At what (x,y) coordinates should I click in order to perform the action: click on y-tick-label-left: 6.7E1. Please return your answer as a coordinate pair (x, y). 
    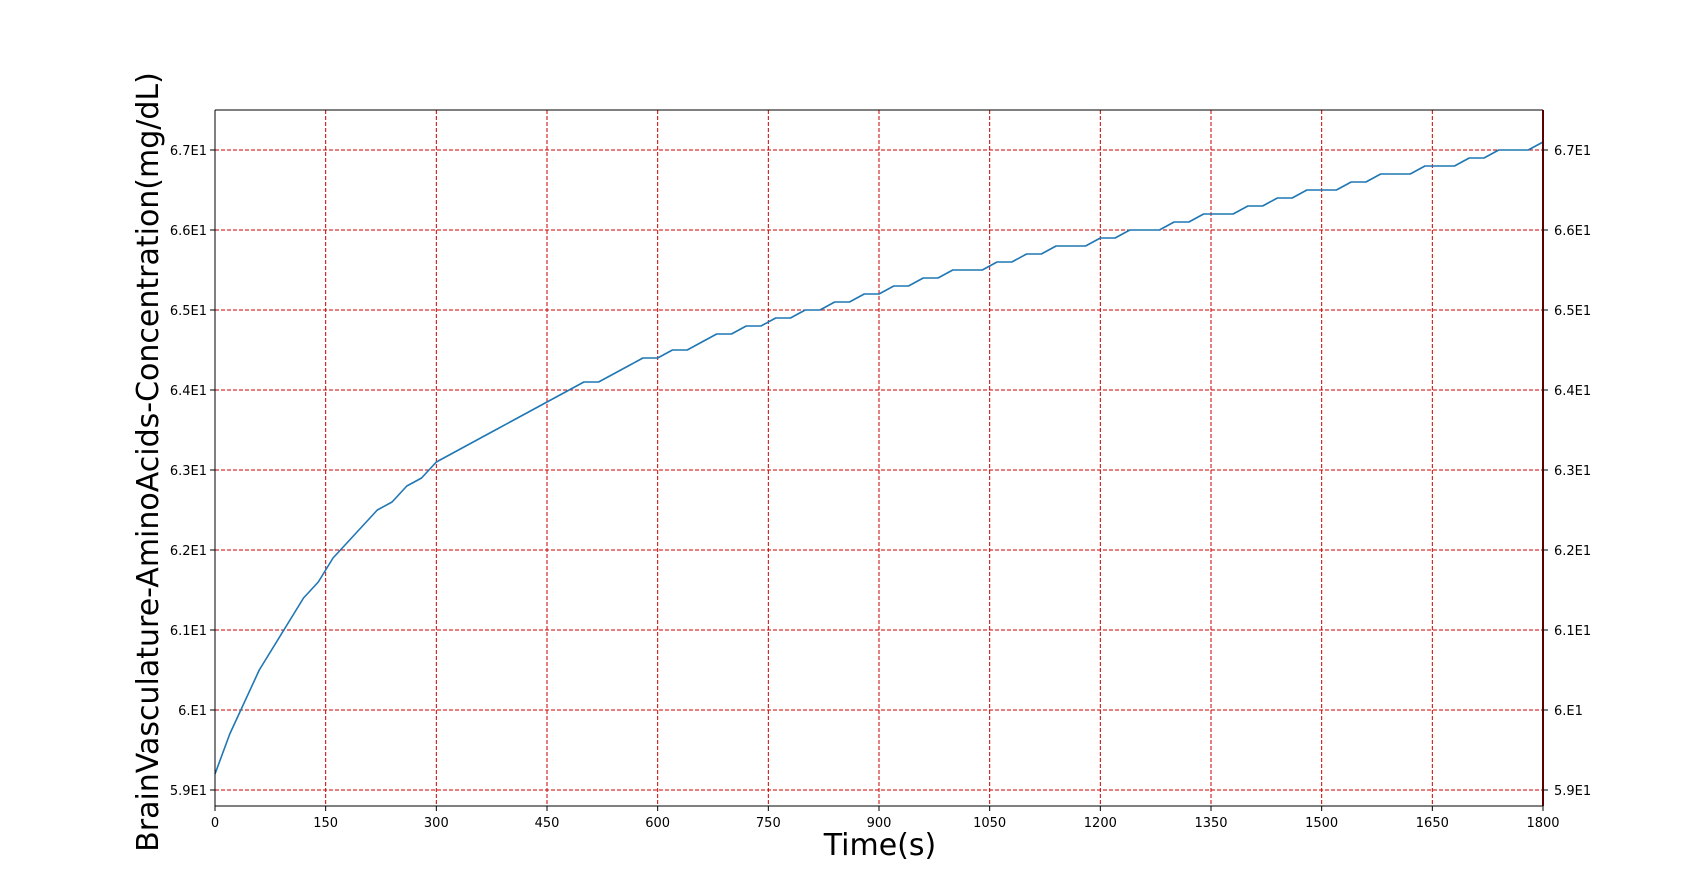
    Looking at the image, I should click on (188, 151).